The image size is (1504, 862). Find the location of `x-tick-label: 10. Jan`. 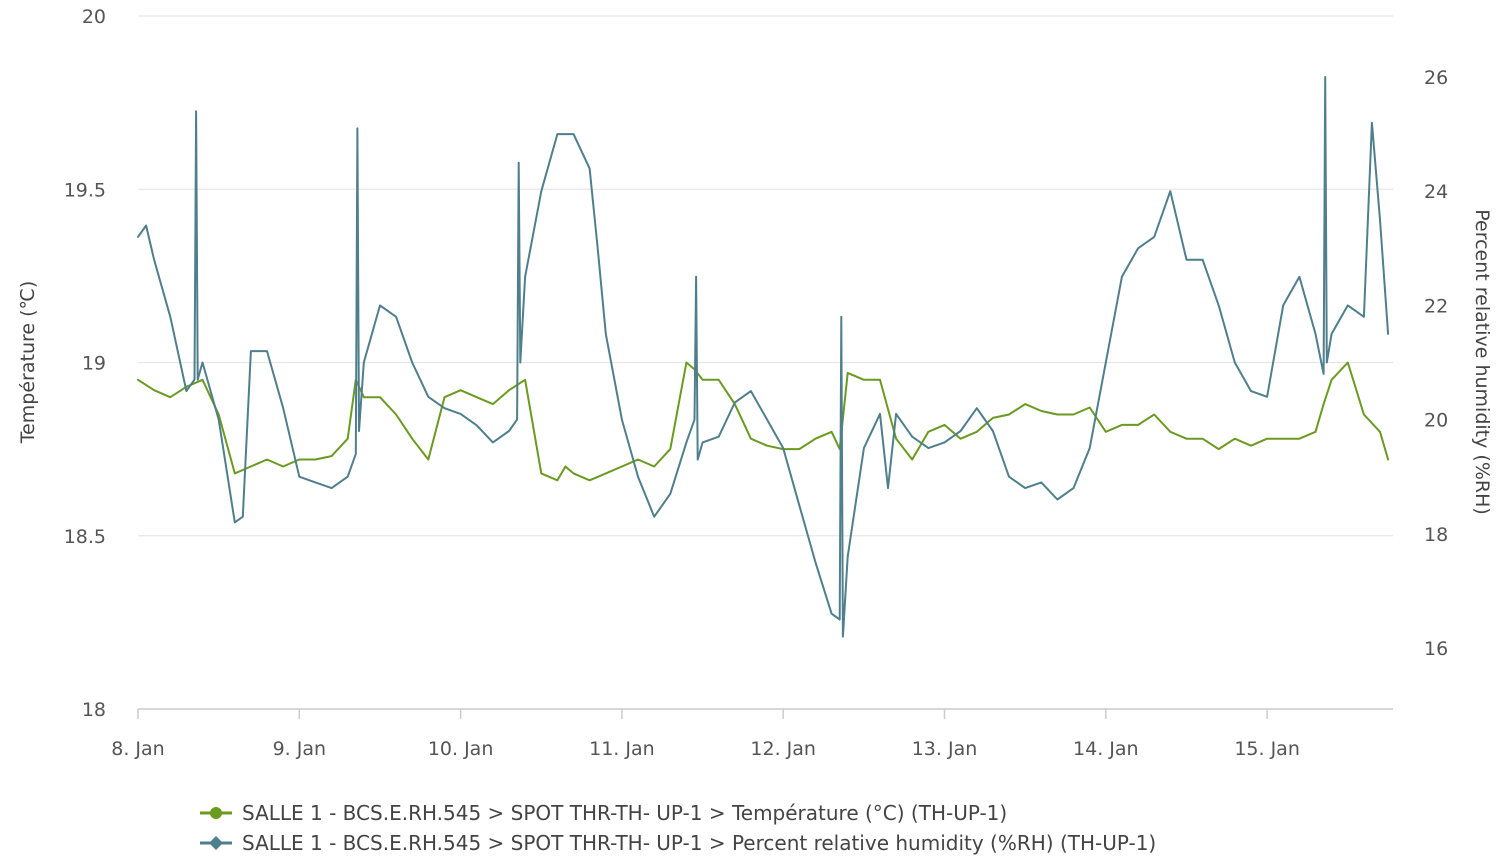

x-tick-label: 10. Jan is located at coordinates (461, 749).